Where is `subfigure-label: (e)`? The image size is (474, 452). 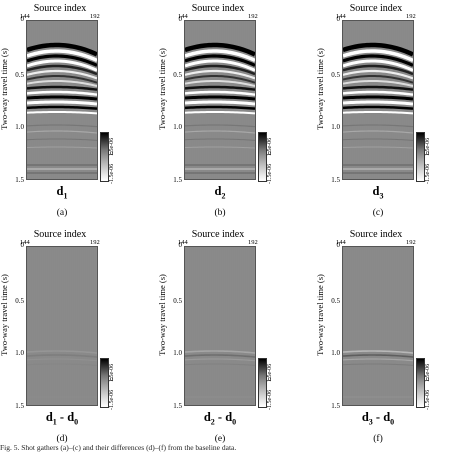
subfigure-label: (e) is located at coordinates (220, 439).